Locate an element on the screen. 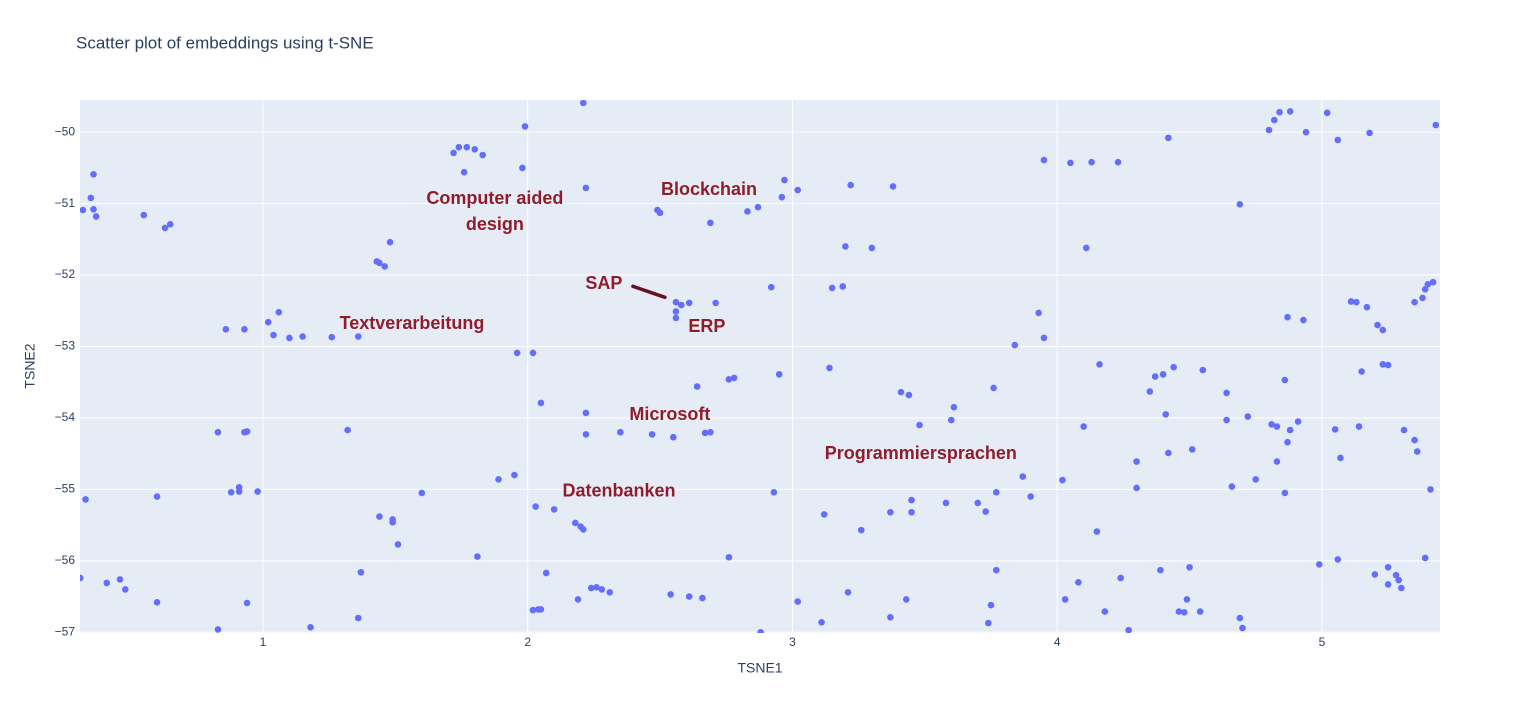 The width and height of the screenshot is (1520, 713). annotation: Microsoft is located at coordinates (669, 414).